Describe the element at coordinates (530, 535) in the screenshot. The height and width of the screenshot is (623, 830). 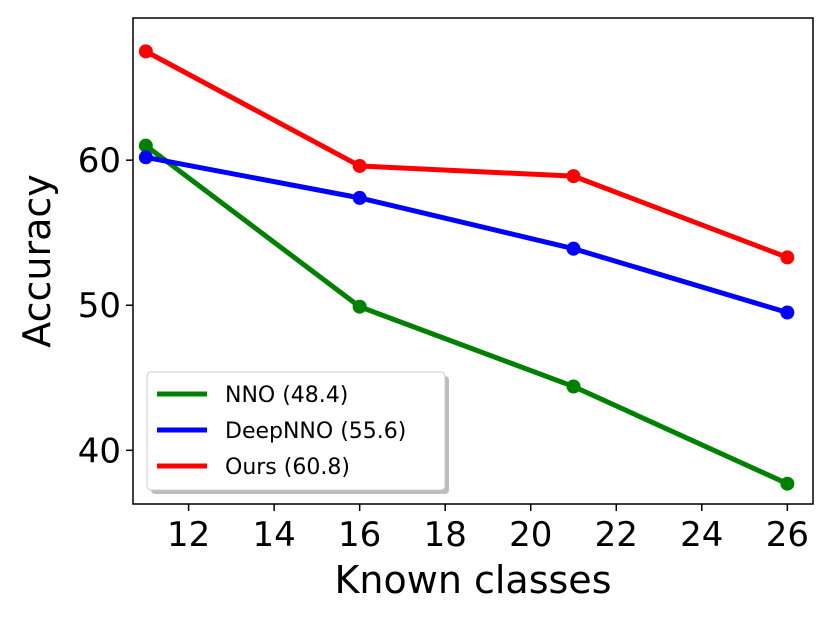
I see `x-tick-label: 20` at that location.